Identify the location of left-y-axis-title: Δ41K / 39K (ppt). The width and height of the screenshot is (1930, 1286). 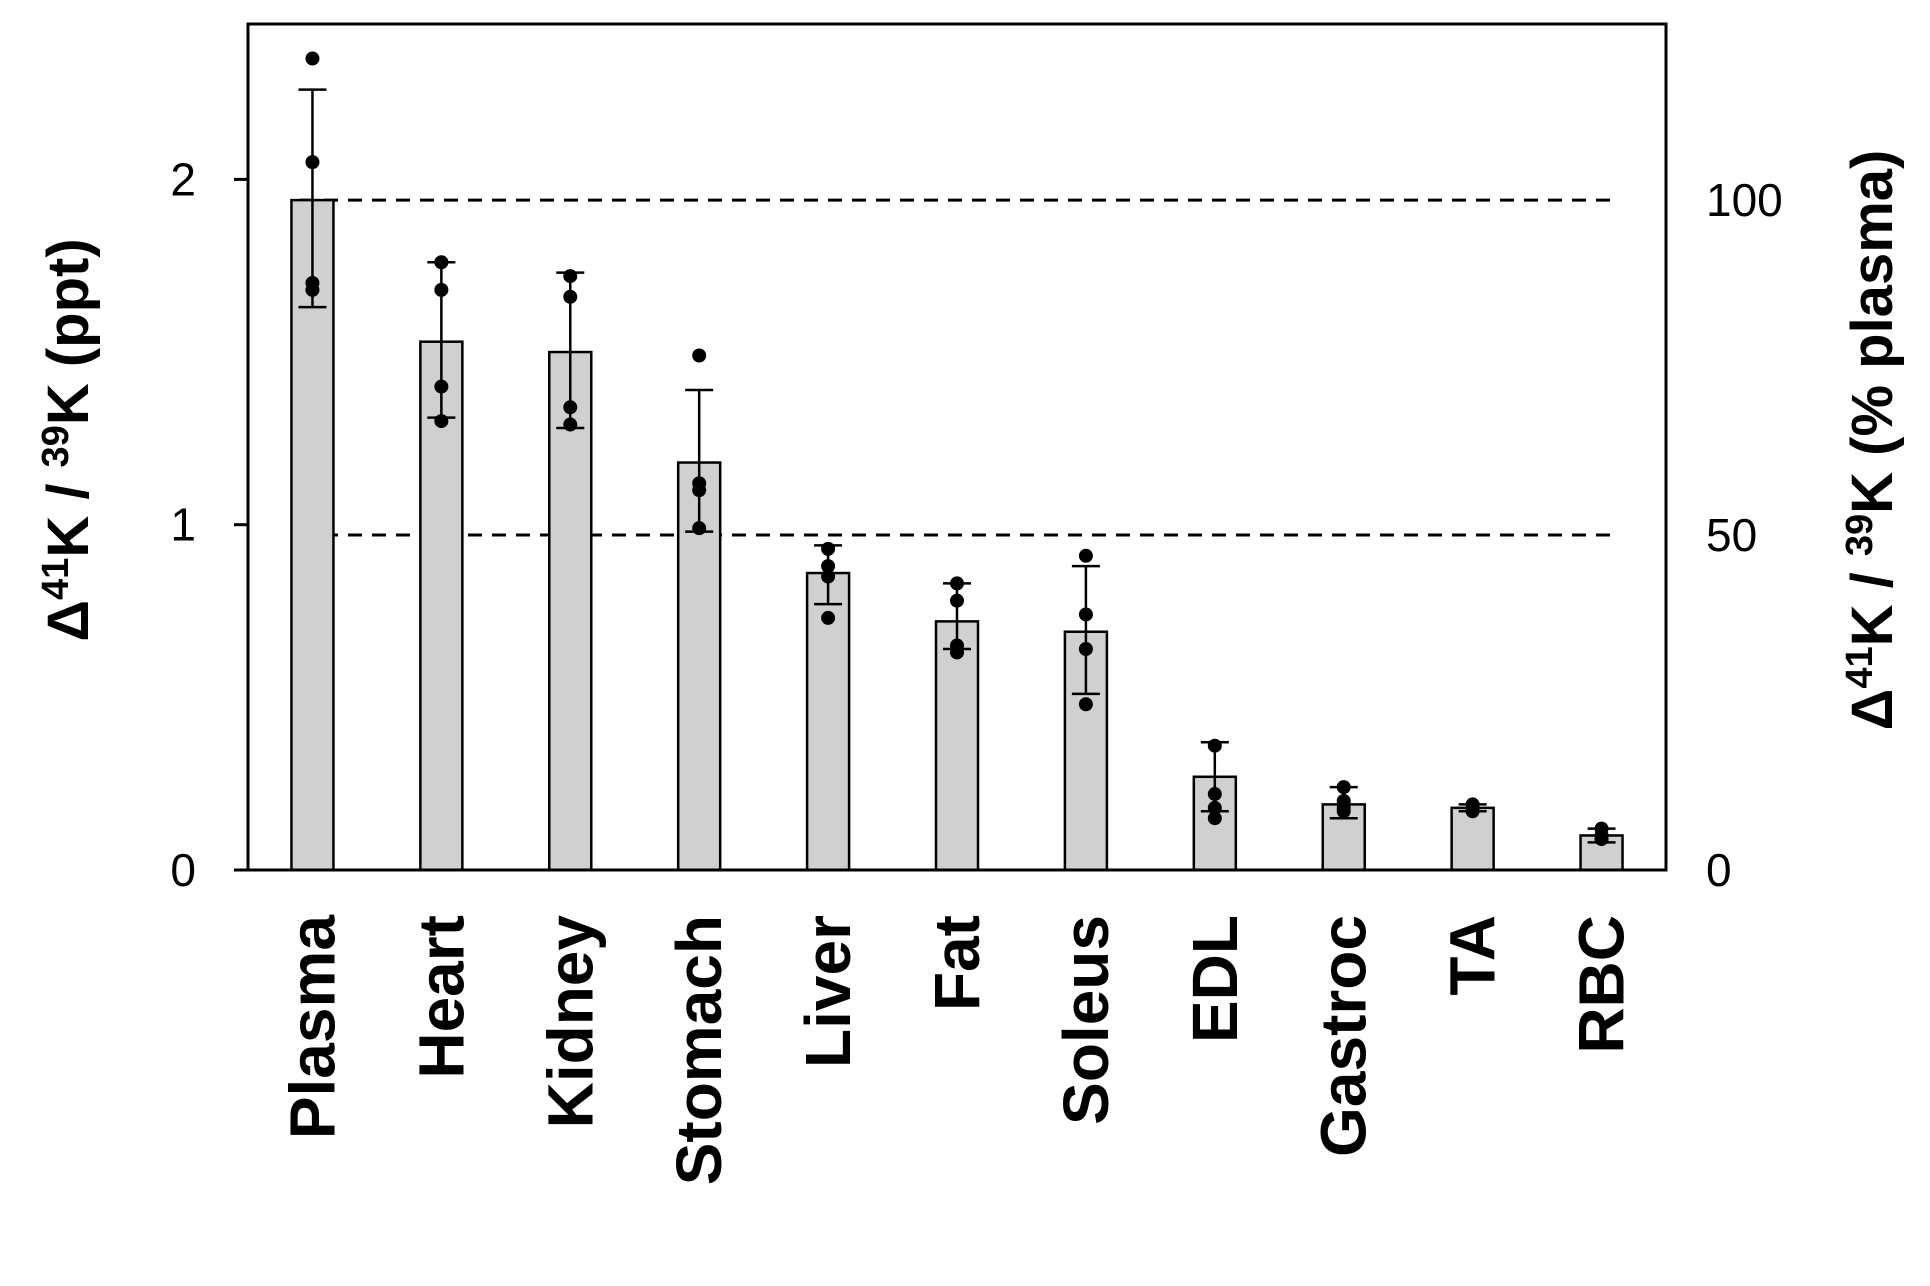
(68, 439).